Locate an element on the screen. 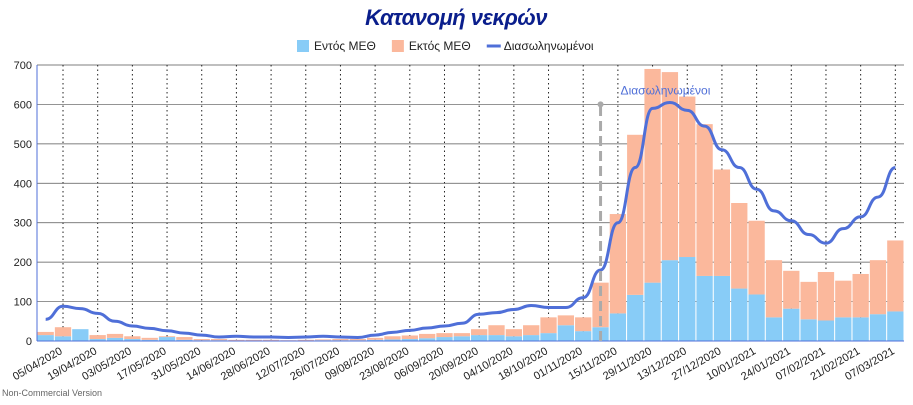 The width and height of the screenshot is (913, 405). y-tick-label: 200 is located at coordinates (23, 263).